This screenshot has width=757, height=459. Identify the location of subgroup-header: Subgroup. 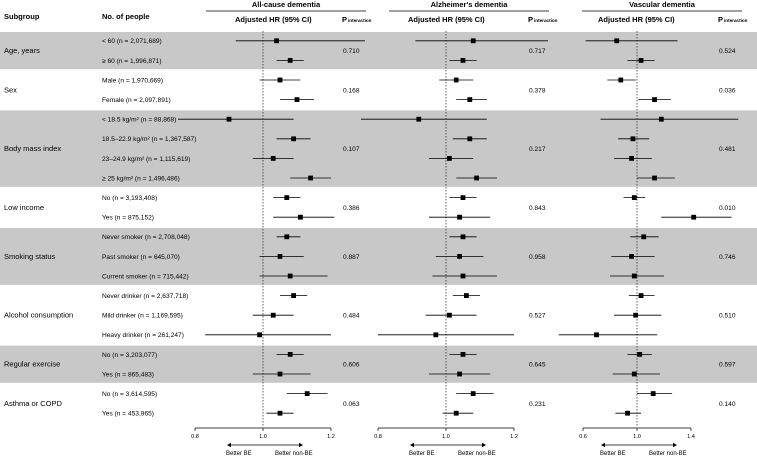
(22, 16).